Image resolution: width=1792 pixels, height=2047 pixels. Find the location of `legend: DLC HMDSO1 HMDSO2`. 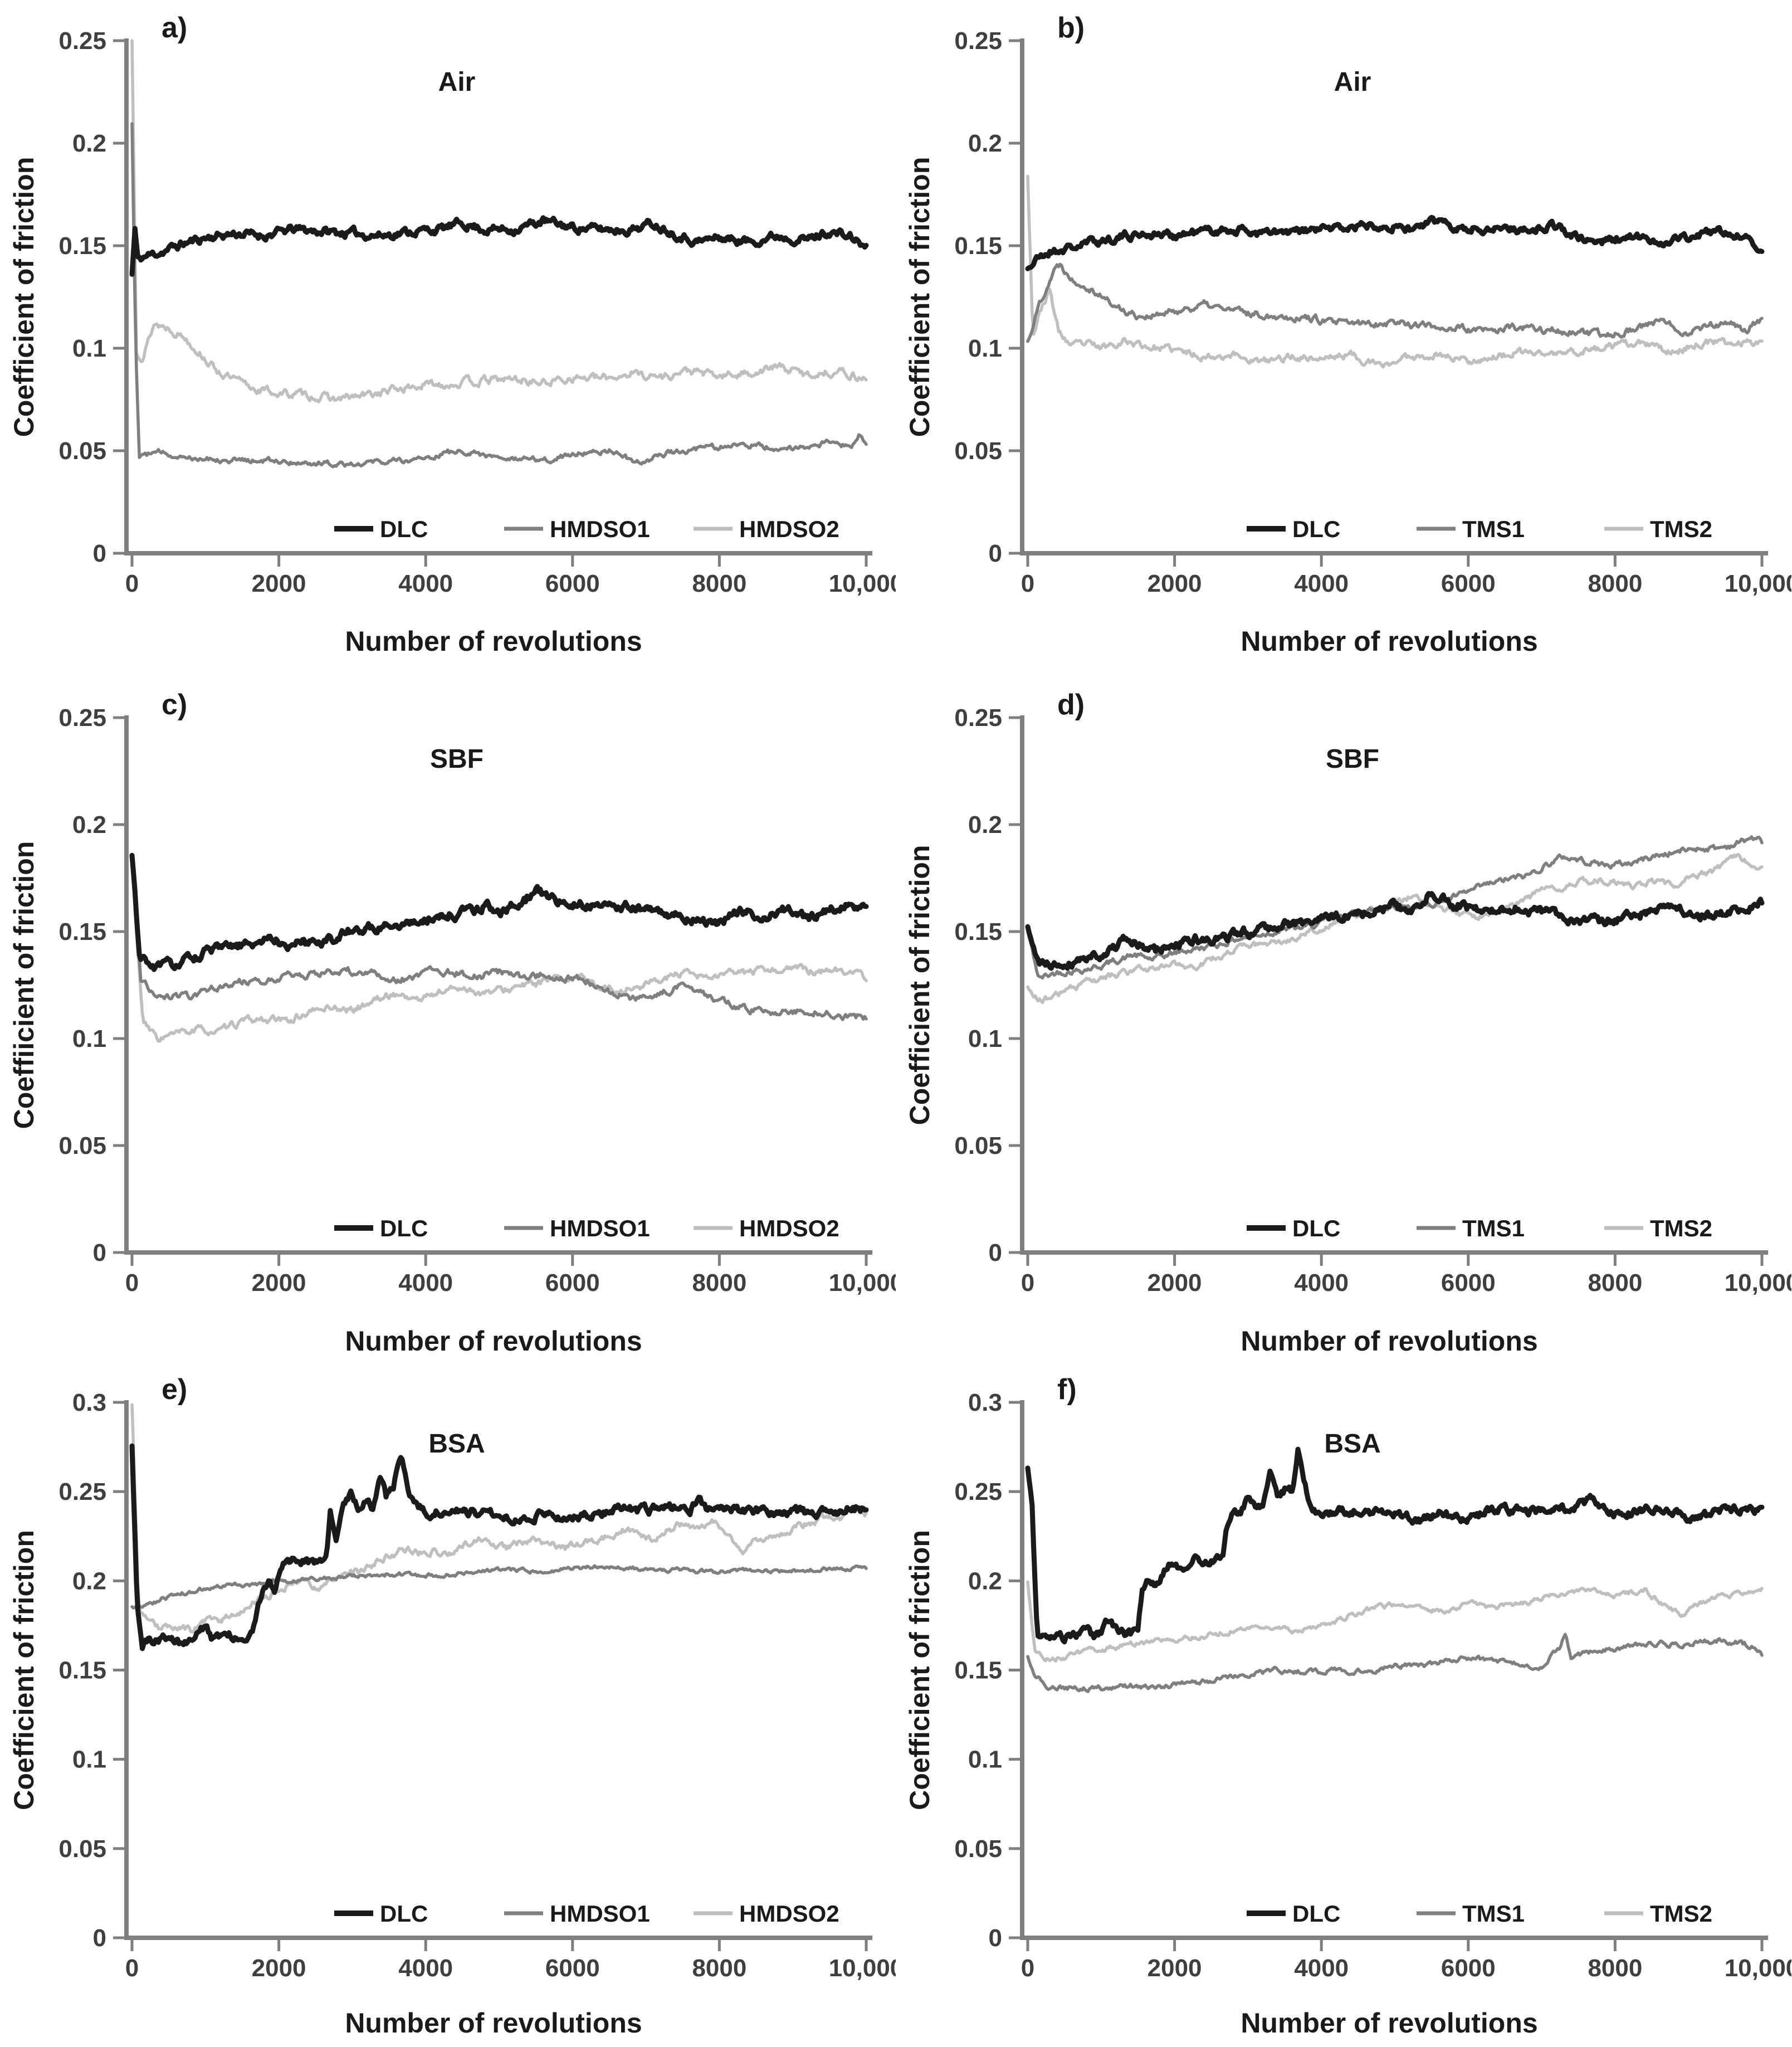

legend: DLC HMDSO1 HMDSO2 is located at coordinates (586, 1228).